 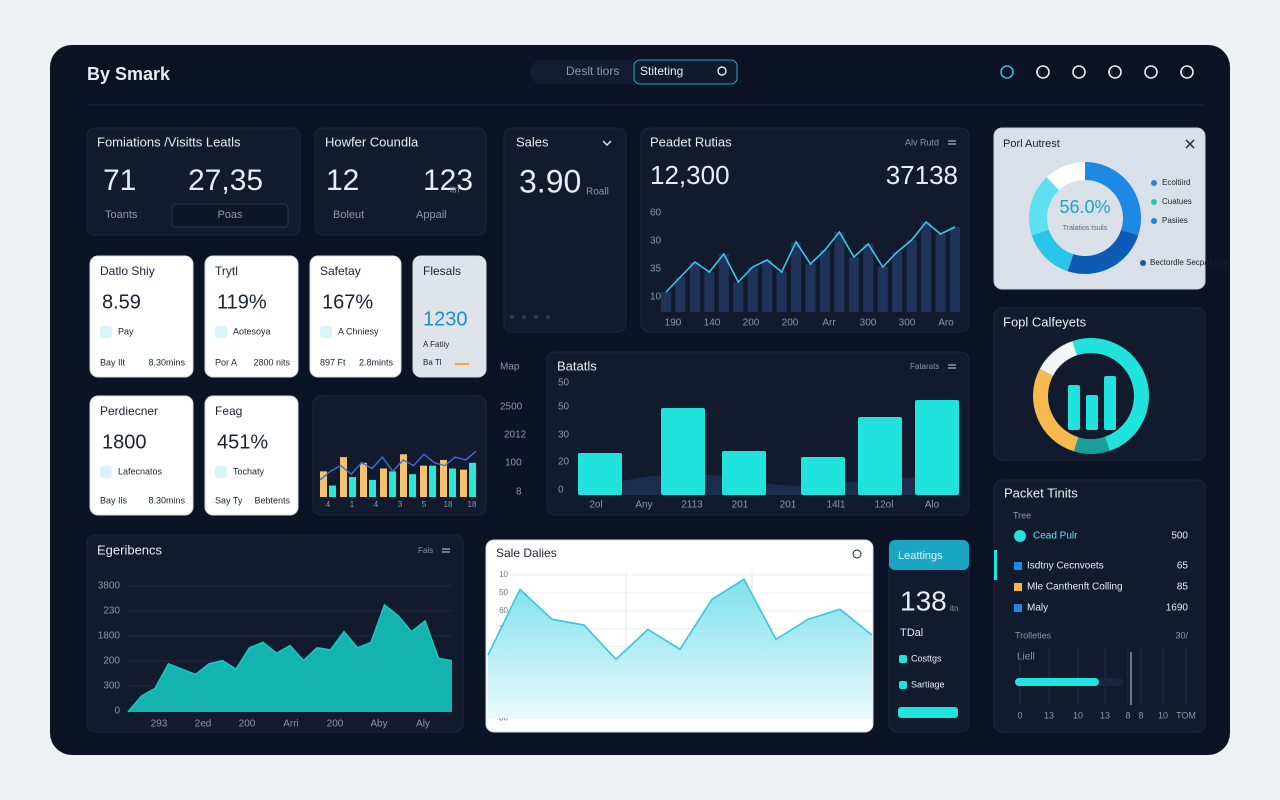 I want to click on tile-value: 451%, so click(x=242, y=442).